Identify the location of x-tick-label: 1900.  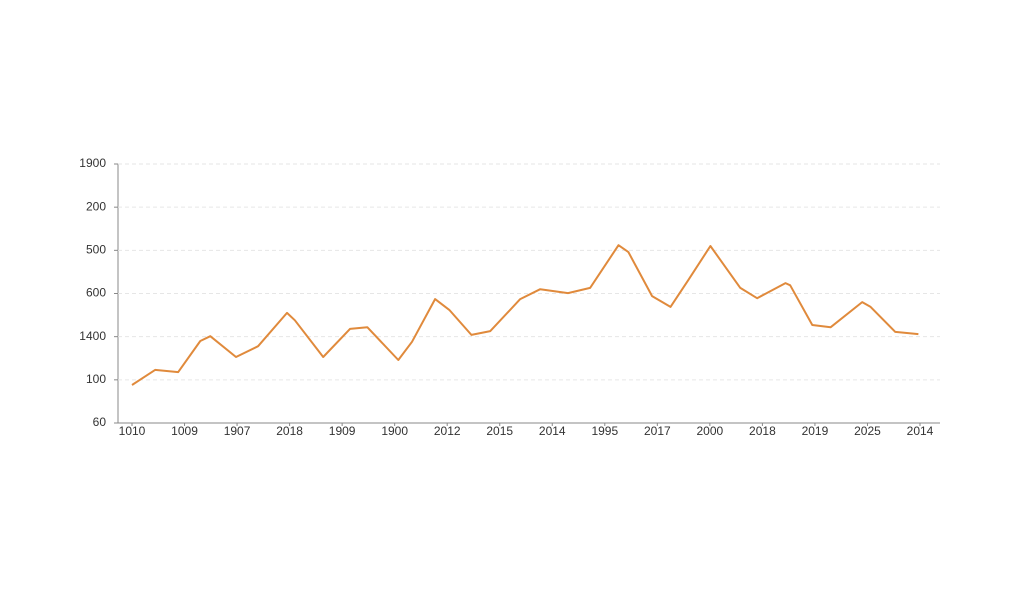
(394, 431).